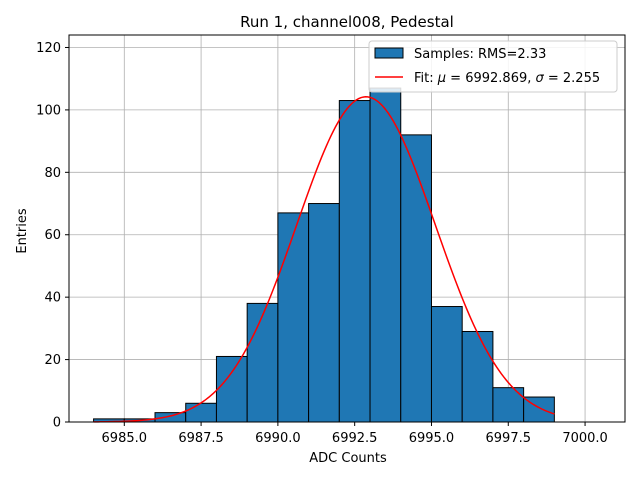 The width and height of the screenshot is (640, 480). What do you see at coordinates (201, 438) in the screenshot?
I see `x-tick-label: 6987.5` at bounding box center [201, 438].